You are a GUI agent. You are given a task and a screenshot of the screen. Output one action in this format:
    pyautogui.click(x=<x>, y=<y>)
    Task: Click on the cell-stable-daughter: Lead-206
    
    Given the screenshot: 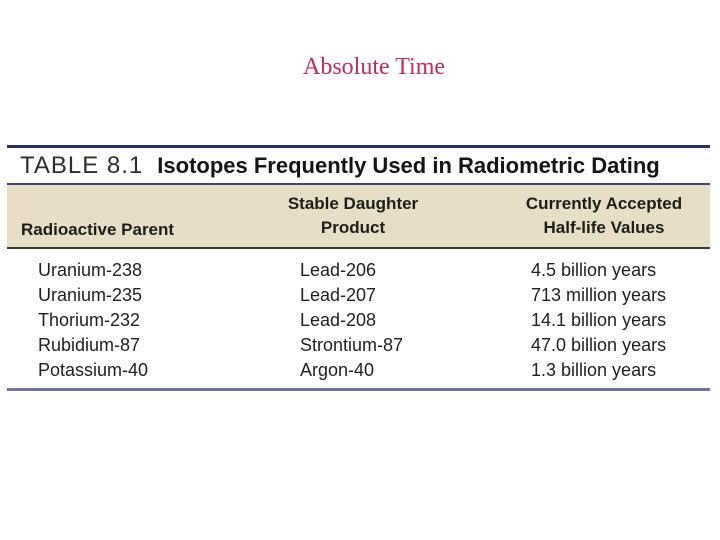 What is the action you would take?
    pyautogui.click(x=338, y=270)
    